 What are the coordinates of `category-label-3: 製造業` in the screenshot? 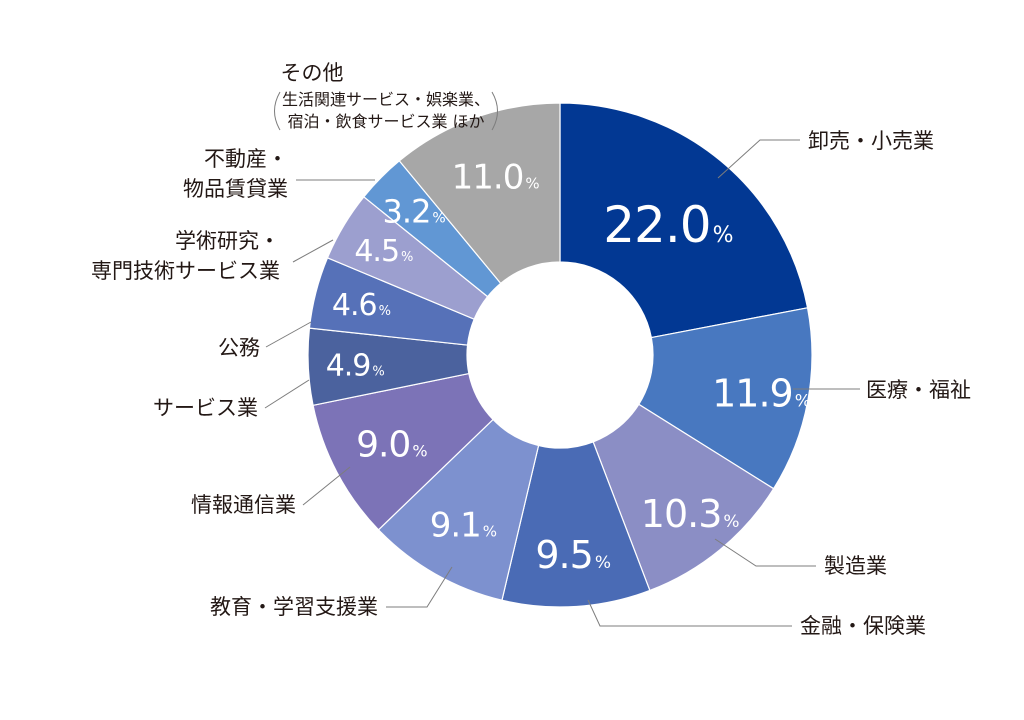 It's located at (855, 566).